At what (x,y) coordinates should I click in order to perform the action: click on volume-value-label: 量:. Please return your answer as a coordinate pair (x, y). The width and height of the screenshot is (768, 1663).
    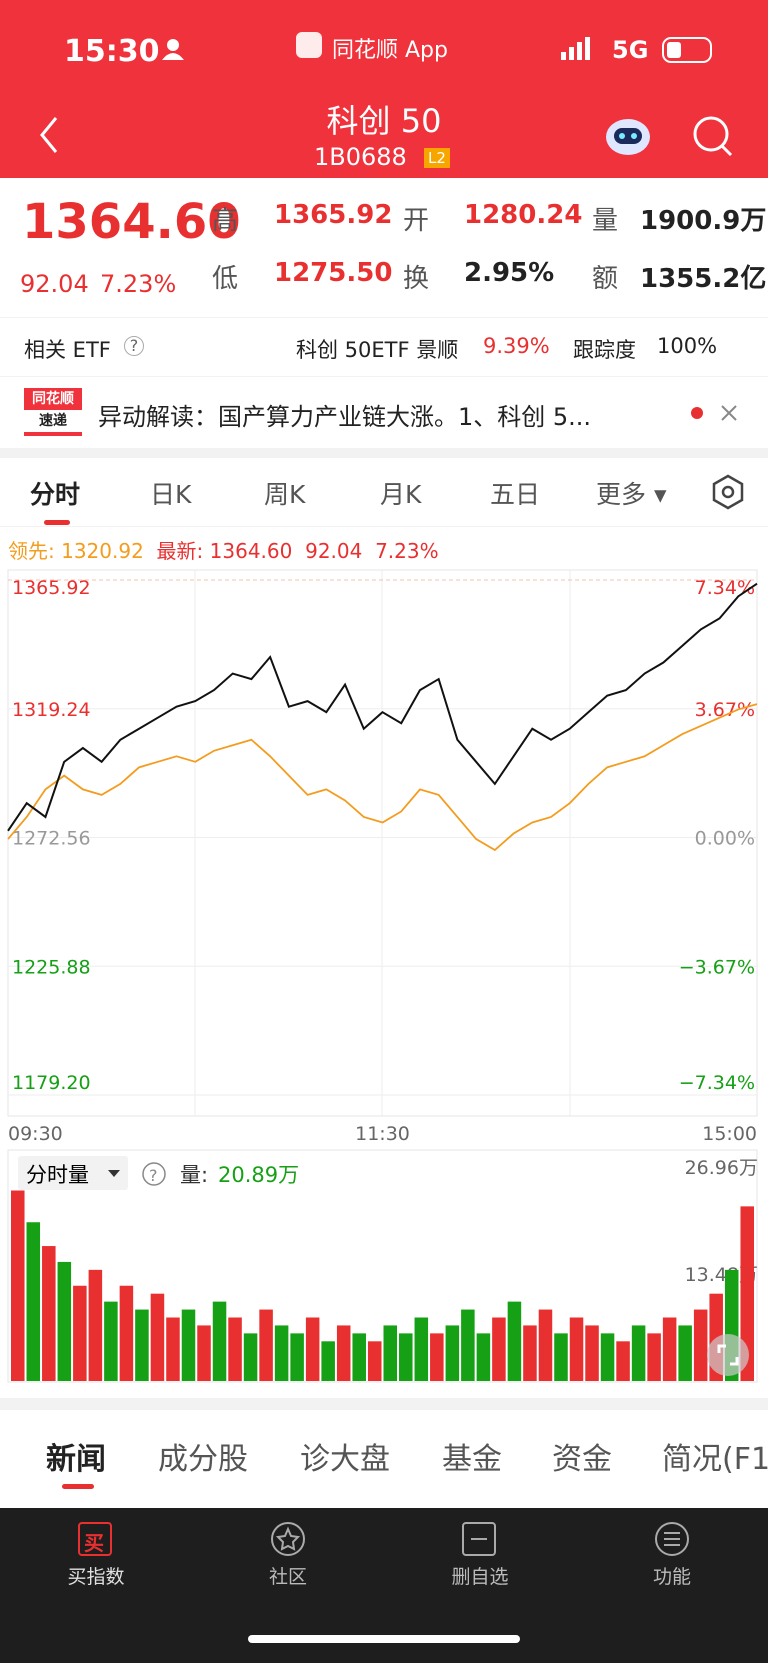
    Looking at the image, I should click on (194, 1175).